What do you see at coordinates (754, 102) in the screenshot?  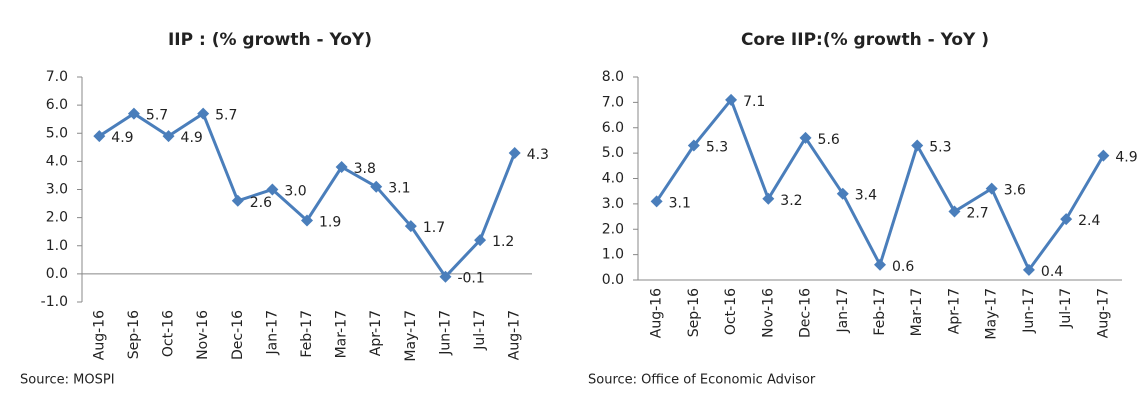 I see `data-label: 7.1` at bounding box center [754, 102].